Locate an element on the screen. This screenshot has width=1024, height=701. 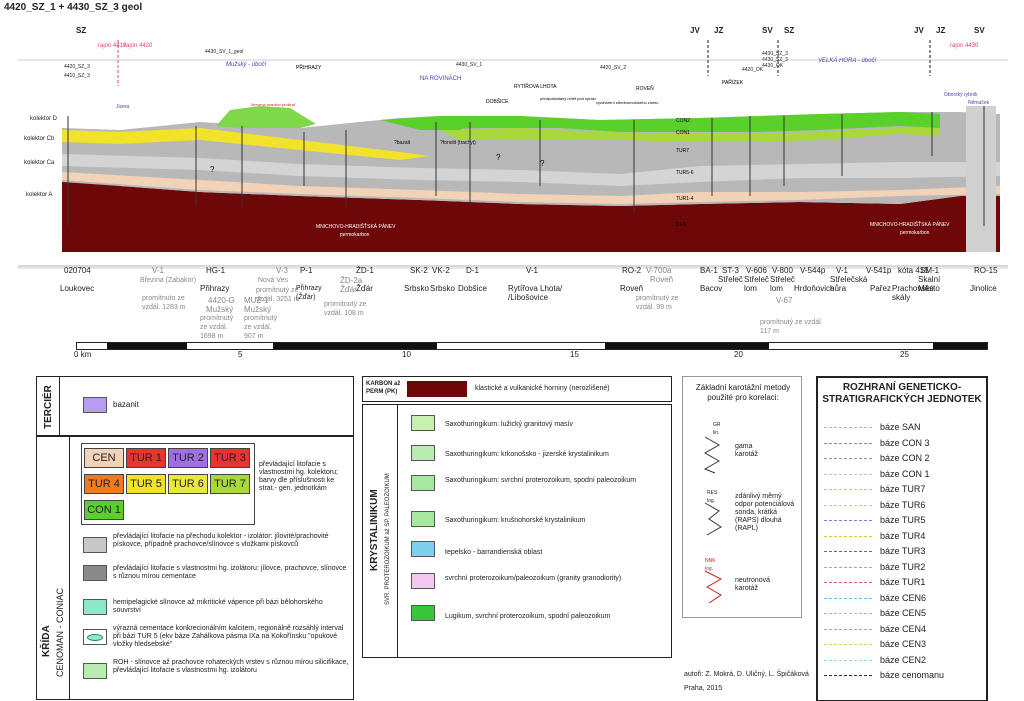
svr-label: SVR. PROTEROZOIKUM až SP. PALEOZOIKUM is located at coordinates (388, 539).